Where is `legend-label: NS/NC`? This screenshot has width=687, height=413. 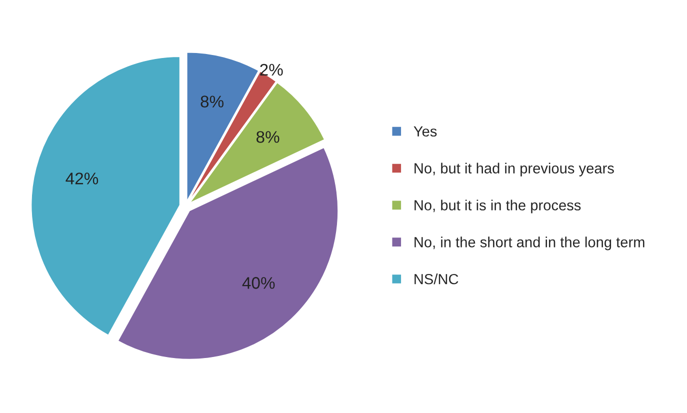
legend-label: NS/NC is located at coordinates (436, 279).